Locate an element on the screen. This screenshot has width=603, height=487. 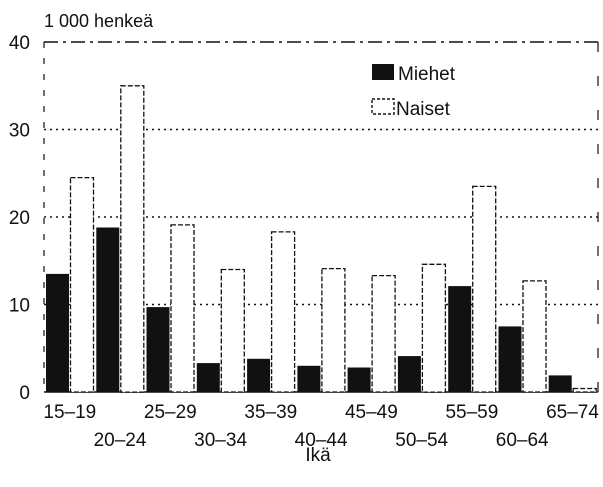
x-tick-label: 25–29 is located at coordinates (170, 412).